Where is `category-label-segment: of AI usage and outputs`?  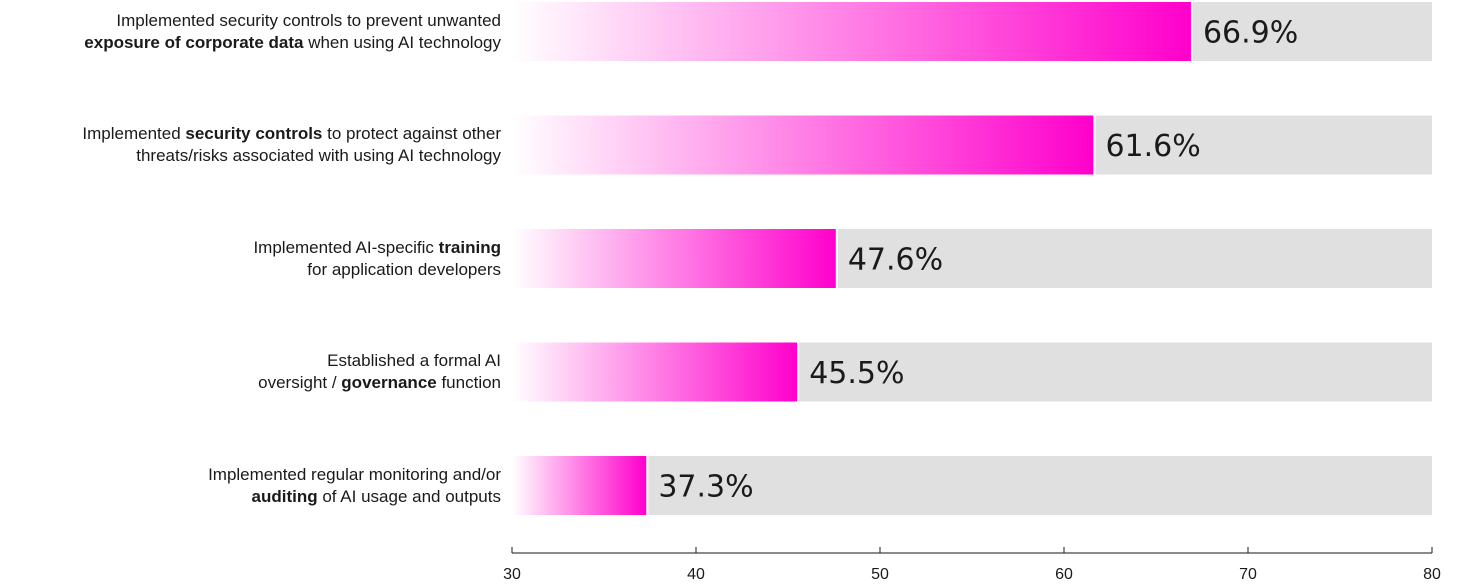
category-label-segment: of AI usage and outputs is located at coordinates (409, 496).